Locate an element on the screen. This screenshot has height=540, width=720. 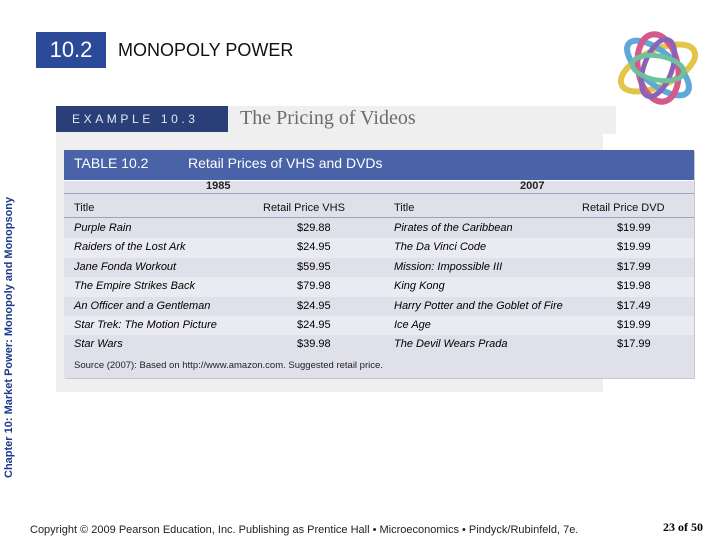
dvd-title: Mission: Impossible III is located at coordinates (448, 266).